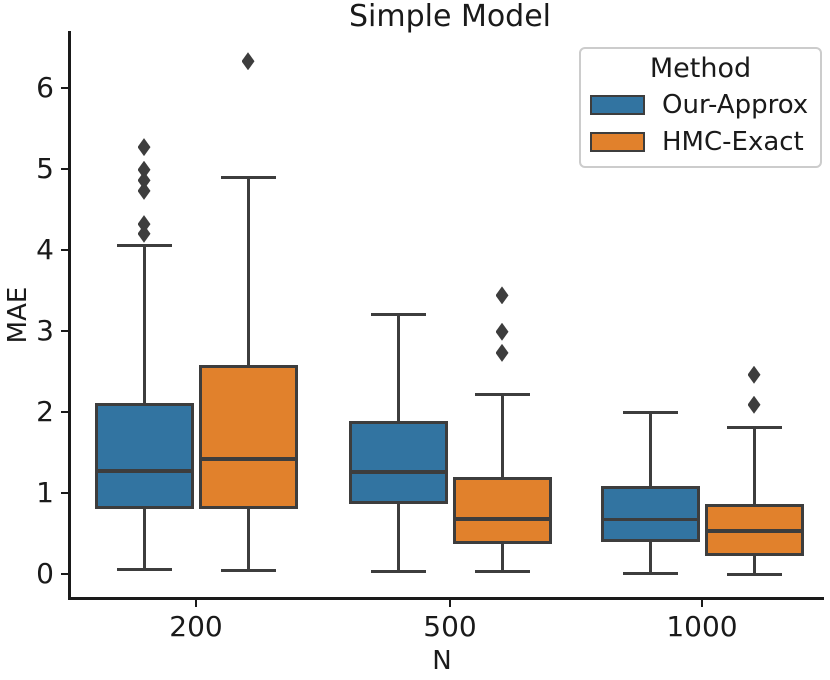  Describe the element at coordinates (45, 249) in the screenshot. I see `y-tick-label: 4` at that location.